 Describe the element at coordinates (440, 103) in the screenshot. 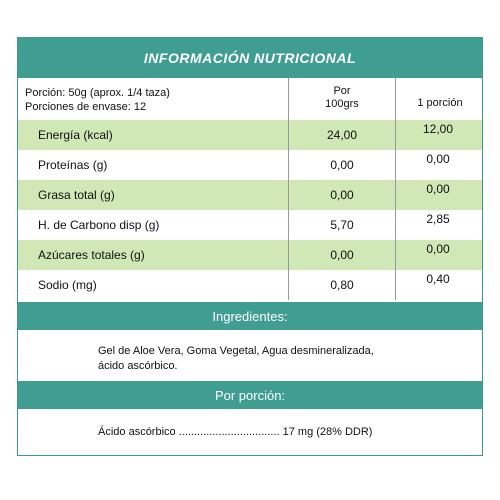

I see `column-header-per-portion: 1 porción` at that location.